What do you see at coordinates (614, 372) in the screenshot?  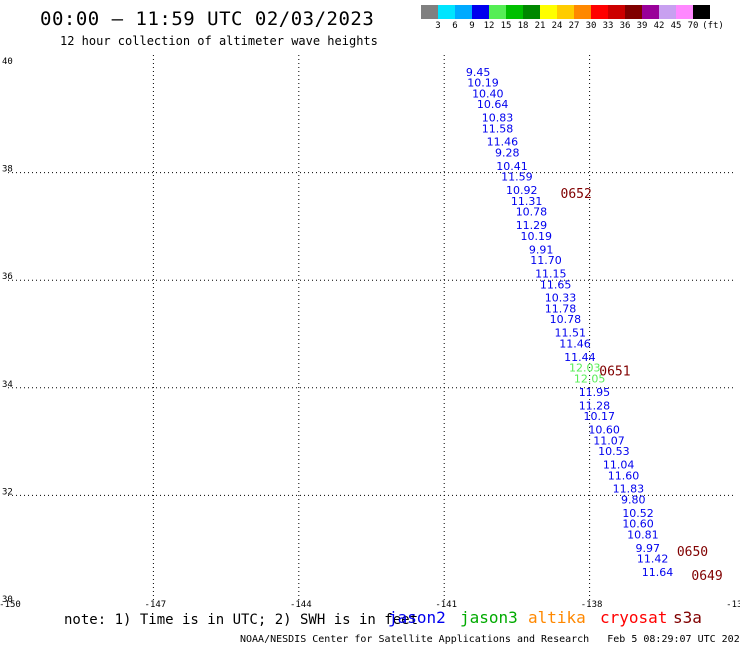 I see `pass-time-label: 0651` at bounding box center [614, 372].